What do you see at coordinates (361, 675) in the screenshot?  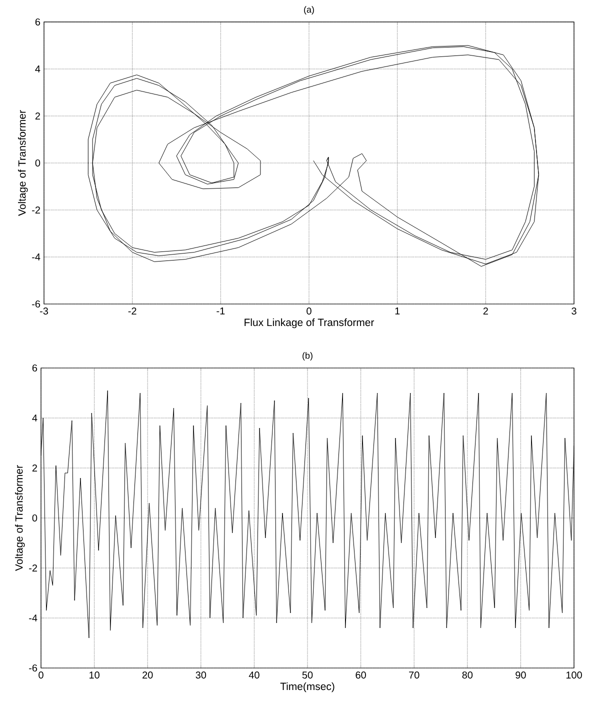 I see `x-tick-label: 60` at bounding box center [361, 675].